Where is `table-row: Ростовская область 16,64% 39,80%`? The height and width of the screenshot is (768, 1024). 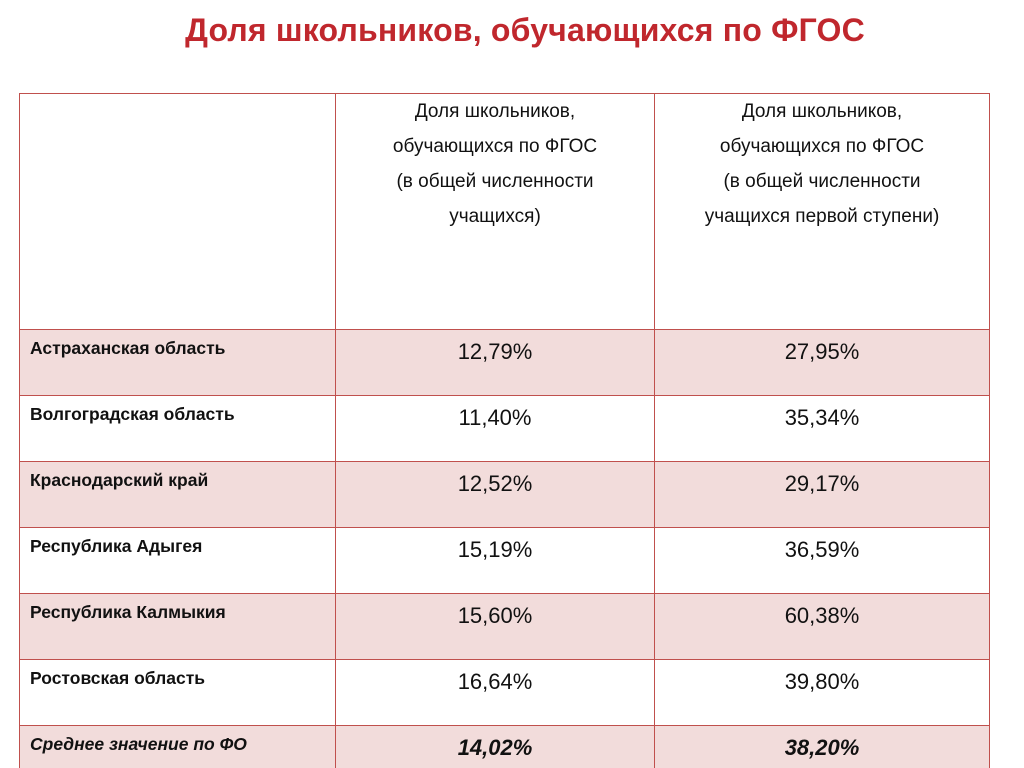
table-row: Ростовская область 16,64% 39,80% is located at coordinates (504, 692).